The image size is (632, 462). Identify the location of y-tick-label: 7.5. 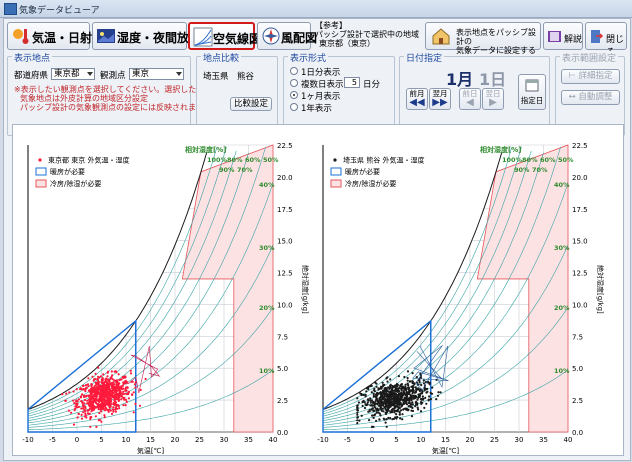
(577, 337).